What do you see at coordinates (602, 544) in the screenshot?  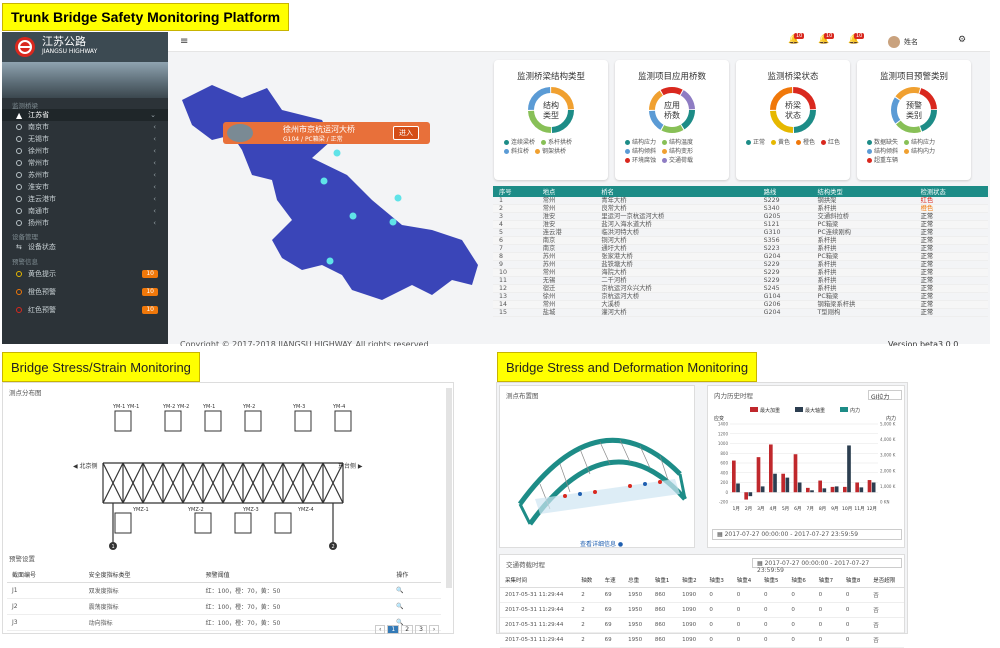 I see `detail-link: 查看详细信息 ●` at bounding box center [602, 544].